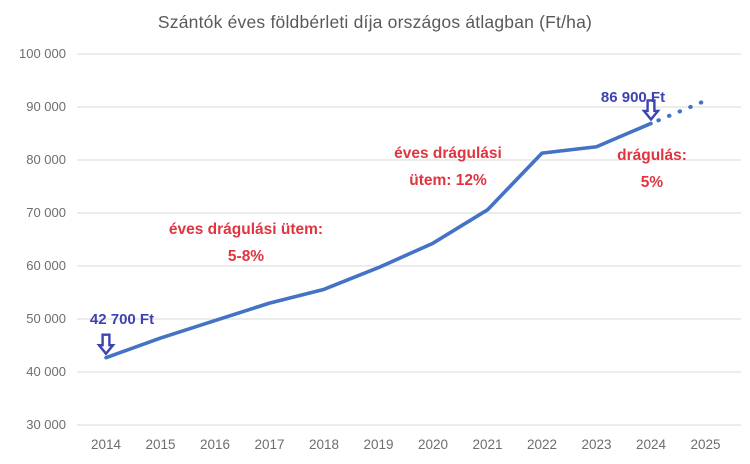  What do you see at coordinates (160, 444) in the screenshot?
I see `x-tick-label: 2015` at bounding box center [160, 444].